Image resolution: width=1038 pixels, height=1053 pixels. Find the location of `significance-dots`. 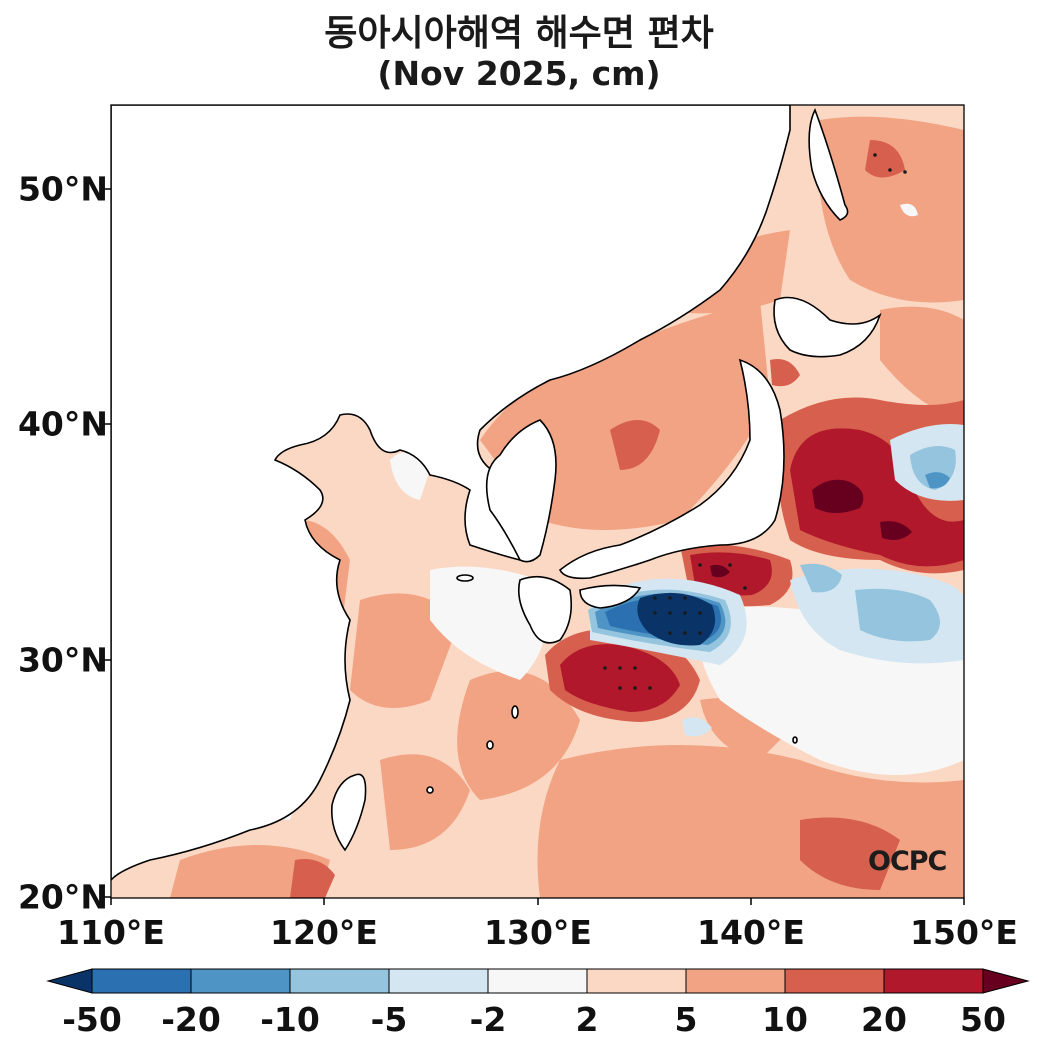

significance-dots is located at coordinates (755, 421).